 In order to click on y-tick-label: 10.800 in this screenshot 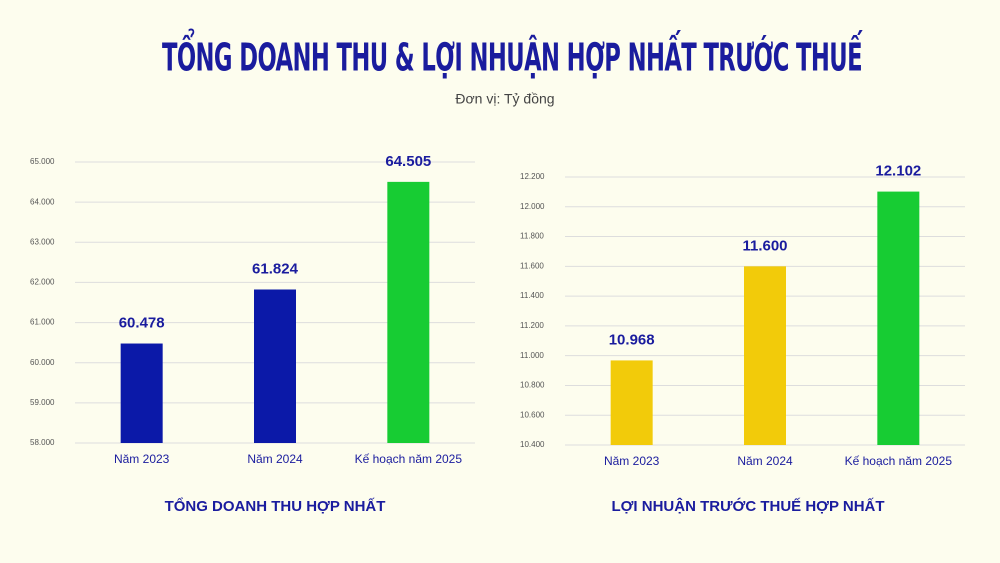, I will do `click(532, 385)`.